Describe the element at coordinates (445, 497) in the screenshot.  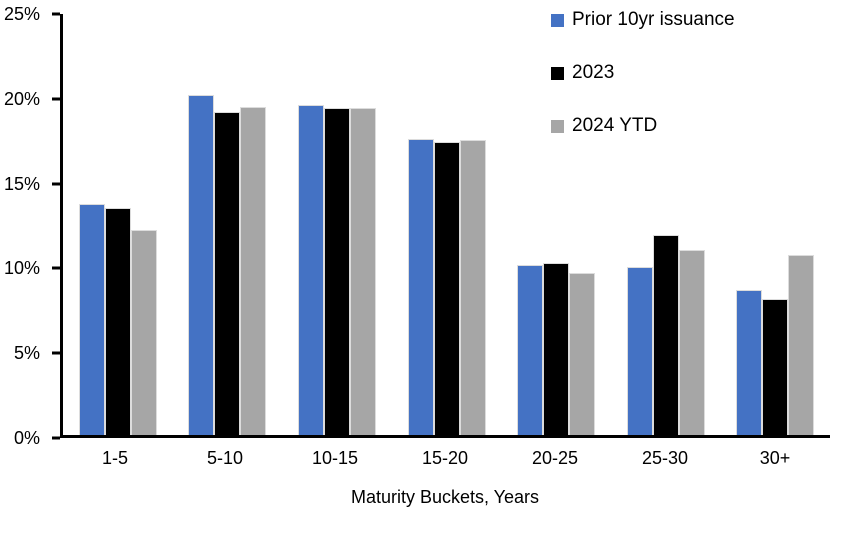
I see `x-axis-title: Maturity Buckets, Years` at that location.